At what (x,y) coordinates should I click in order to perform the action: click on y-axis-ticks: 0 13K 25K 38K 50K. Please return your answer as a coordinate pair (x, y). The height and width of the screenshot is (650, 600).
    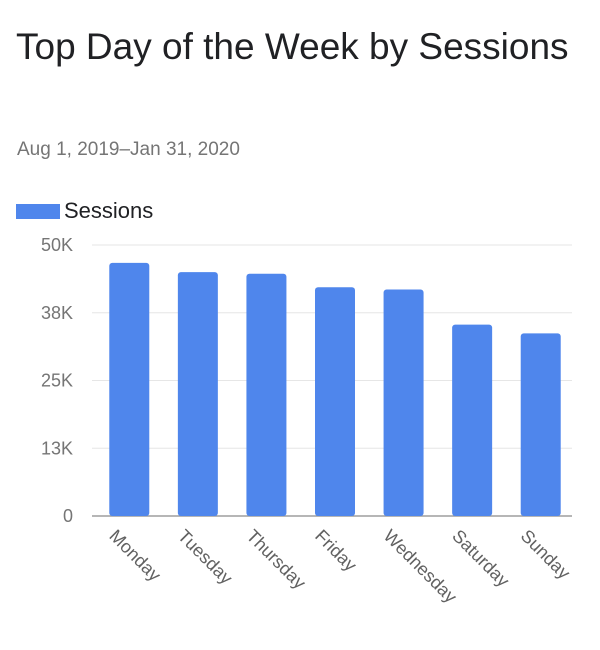
    Looking at the image, I should click on (57, 380).